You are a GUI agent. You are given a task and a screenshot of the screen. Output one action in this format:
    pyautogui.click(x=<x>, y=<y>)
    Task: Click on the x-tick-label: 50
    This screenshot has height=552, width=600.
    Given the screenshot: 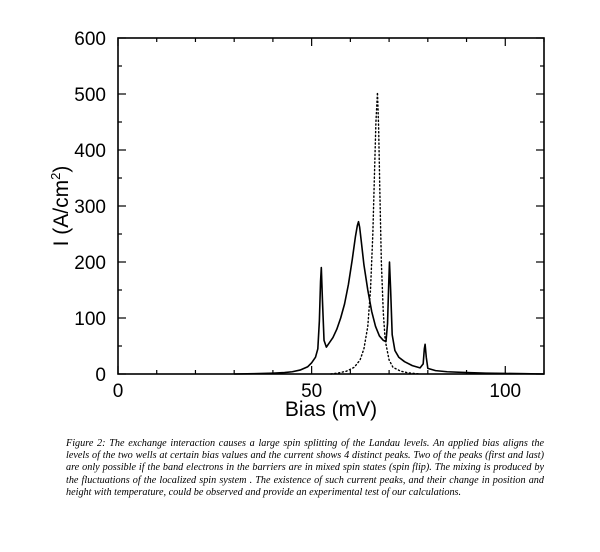 What is the action you would take?
    pyautogui.click(x=311, y=391)
    